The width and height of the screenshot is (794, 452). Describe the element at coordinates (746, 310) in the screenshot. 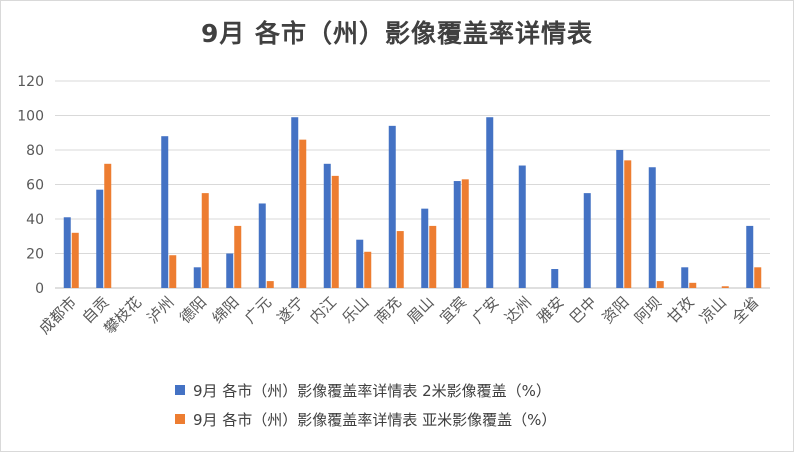

I see `x-category-label: 全省` at that location.